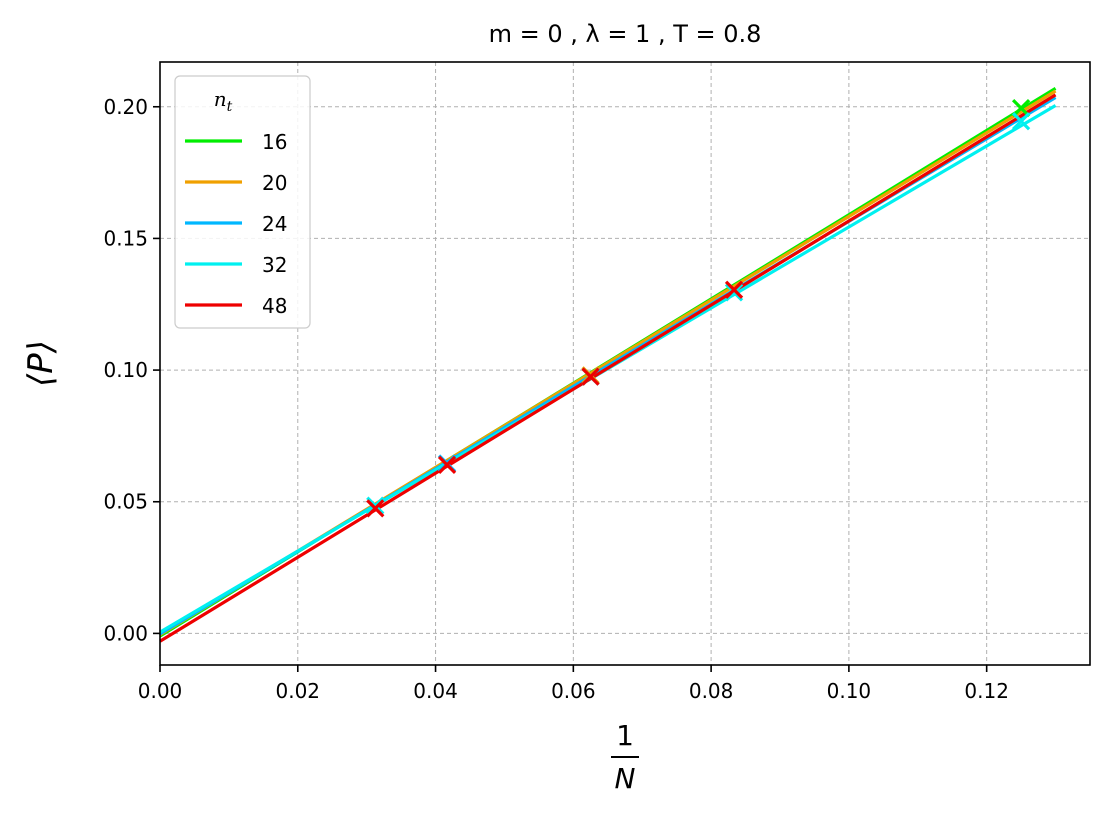  What do you see at coordinates (160, 691) in the screenshot?
I see `x-tick-label: 0.00` at bounding box center [160, 691].